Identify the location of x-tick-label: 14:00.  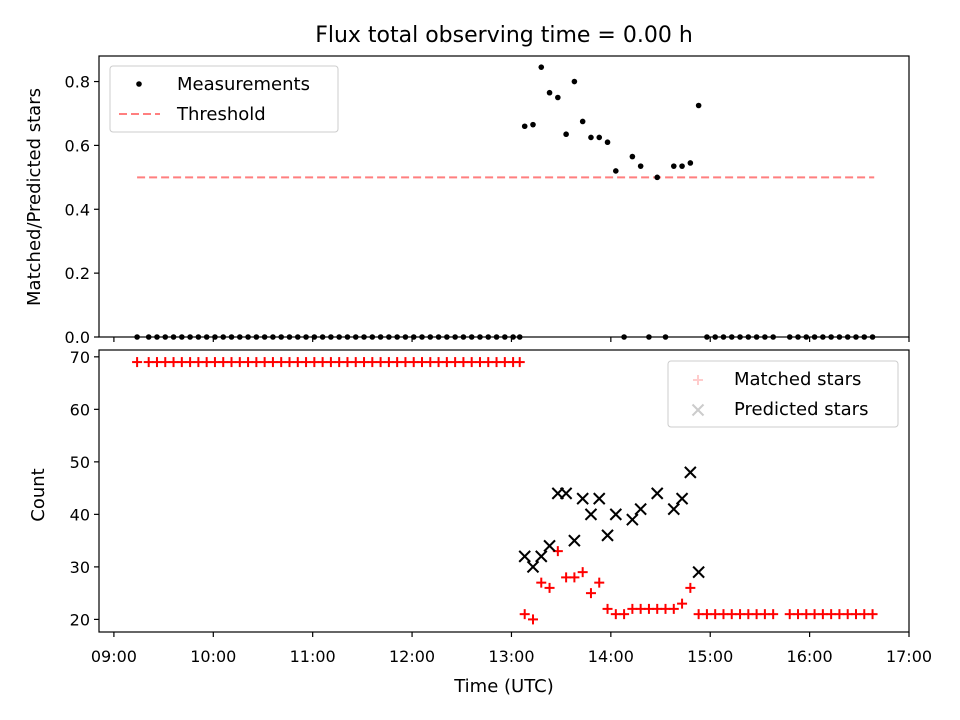
(611, 656).